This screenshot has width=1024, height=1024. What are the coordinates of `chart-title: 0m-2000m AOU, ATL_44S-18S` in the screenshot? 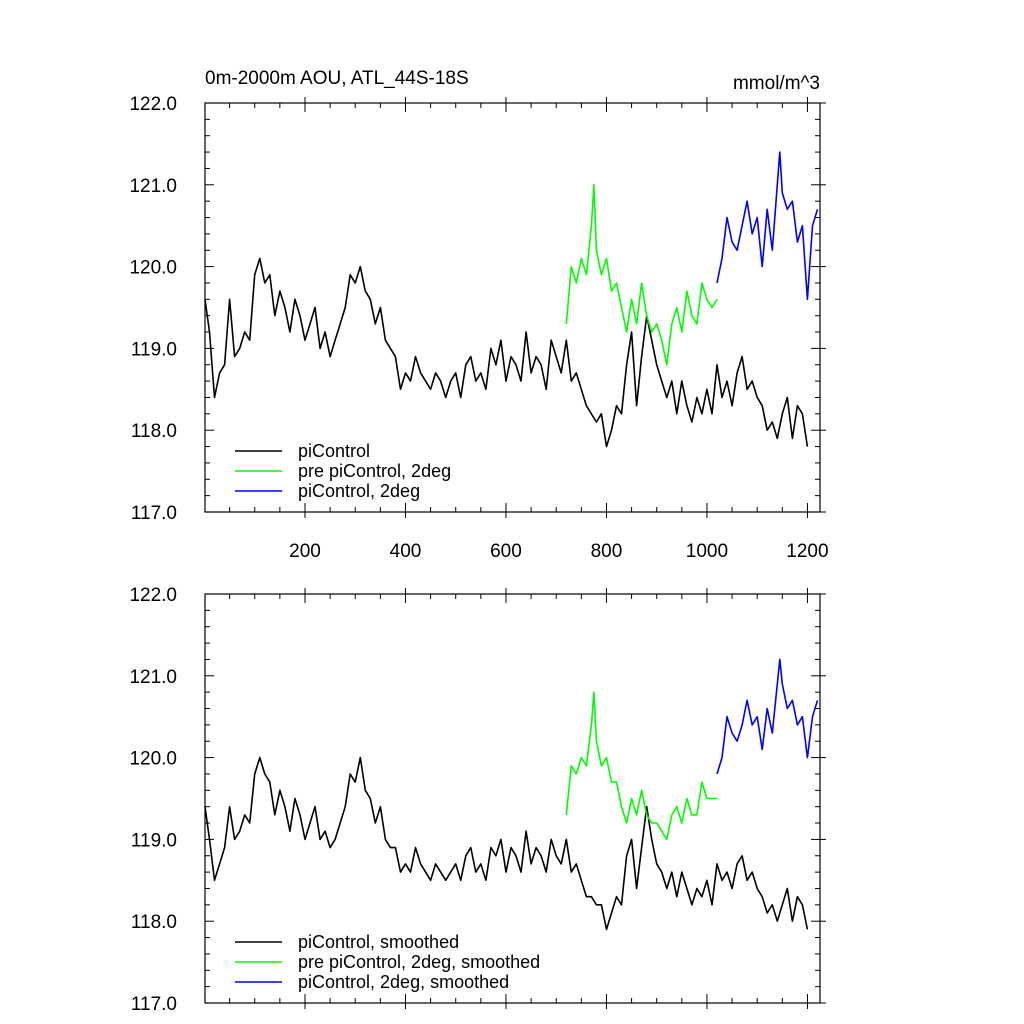 It's located at (337, 78).